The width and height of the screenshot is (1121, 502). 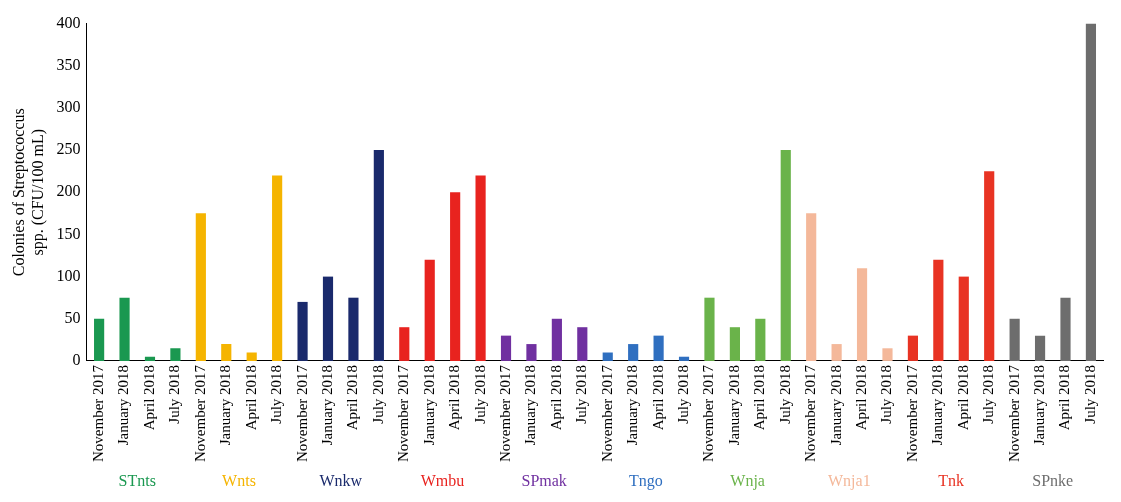 I want to click on y-tick-label: 400, so click(x=68, y=22).